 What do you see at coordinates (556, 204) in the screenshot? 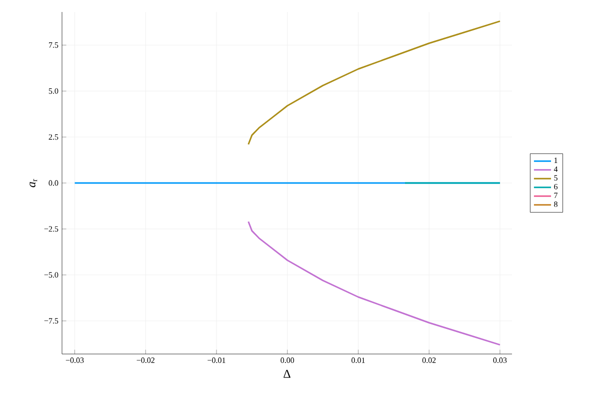
I see `legend-label: 8` at bounding box center [556, 204].